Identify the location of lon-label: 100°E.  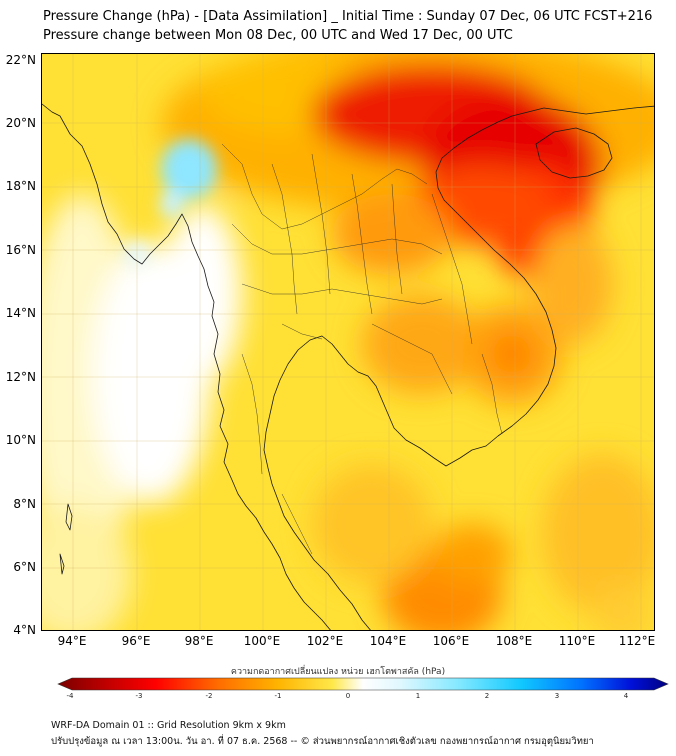
(262, 641).